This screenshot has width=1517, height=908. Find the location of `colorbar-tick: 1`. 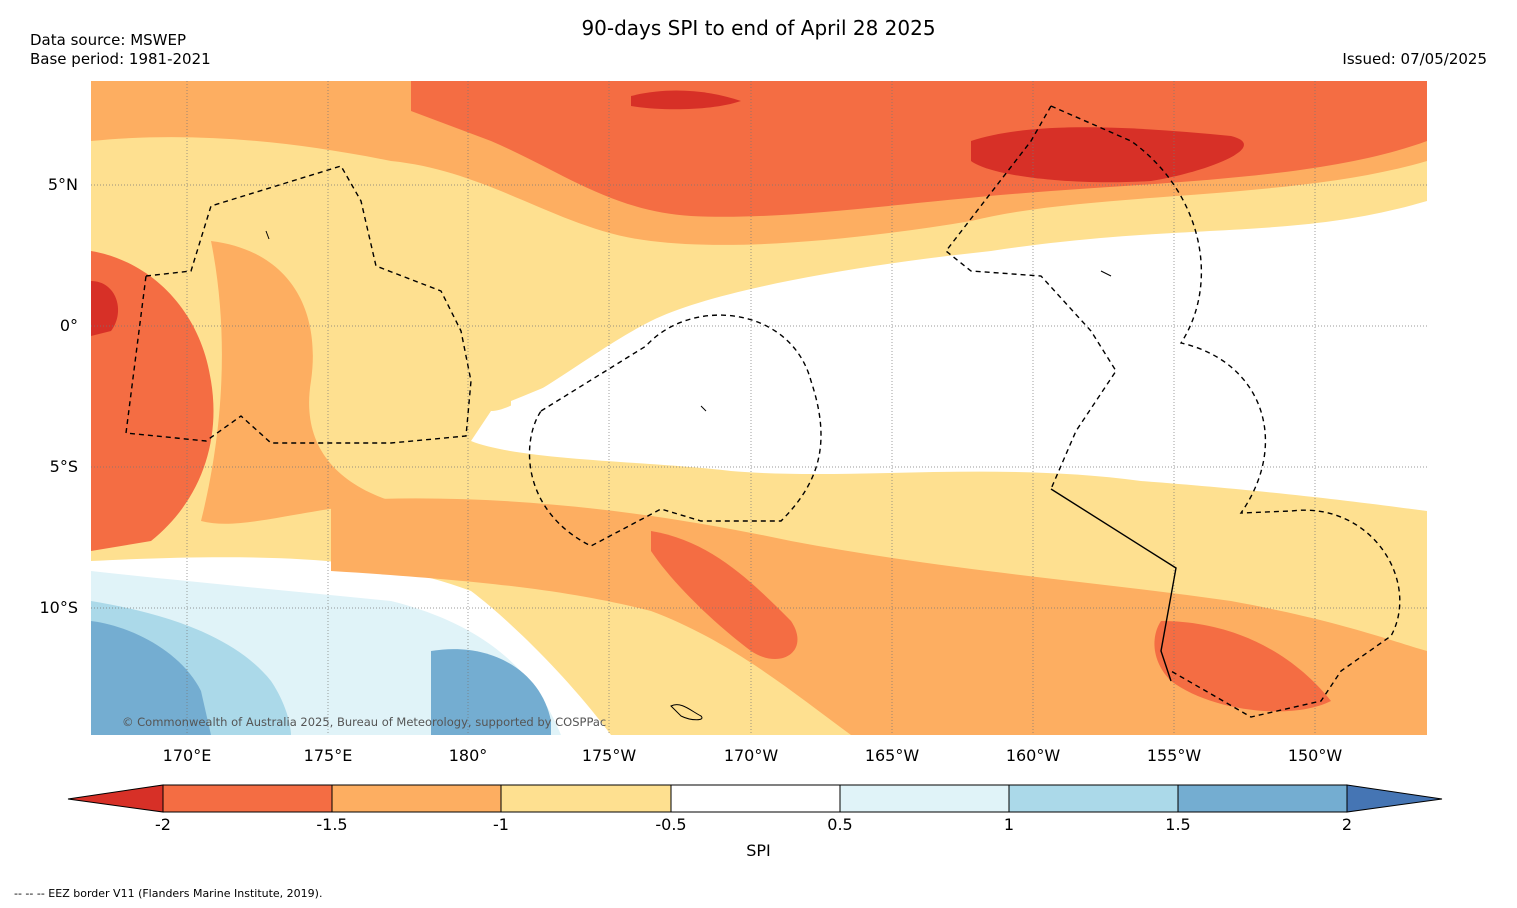

colorbar-tick: 1 is located at coordinates (1009, 824).